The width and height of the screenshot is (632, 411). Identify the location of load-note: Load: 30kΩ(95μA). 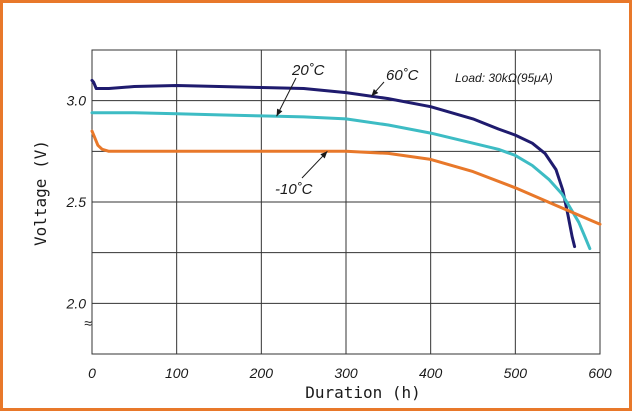
(504, 78).